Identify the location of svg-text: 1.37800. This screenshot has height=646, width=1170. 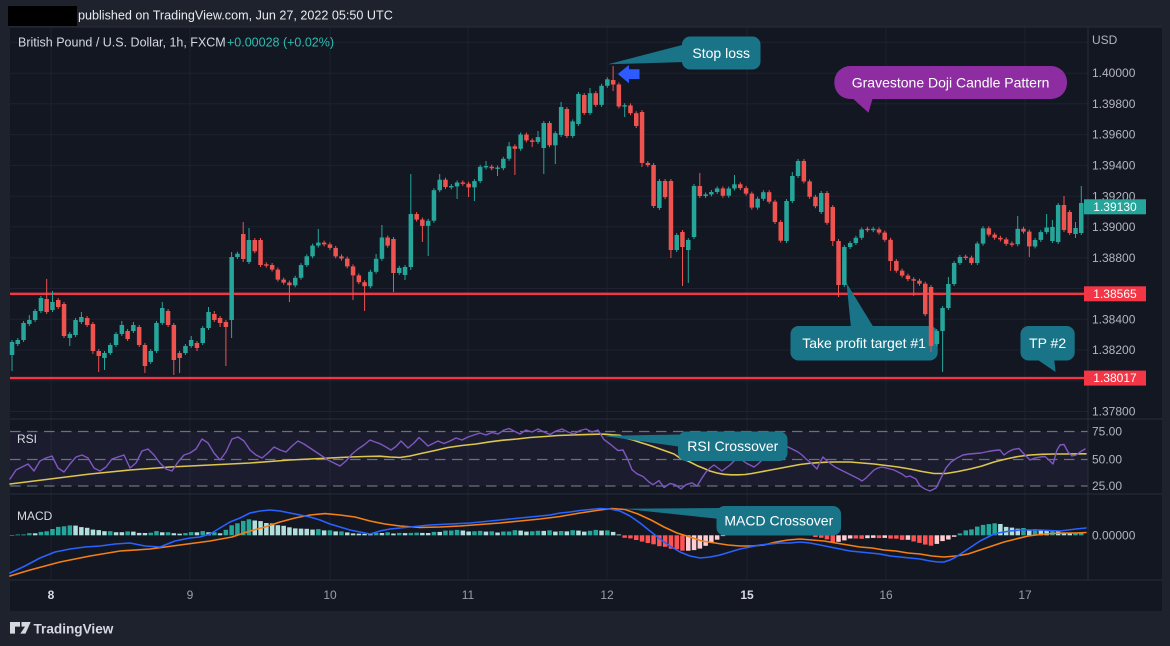
(1114, 412).